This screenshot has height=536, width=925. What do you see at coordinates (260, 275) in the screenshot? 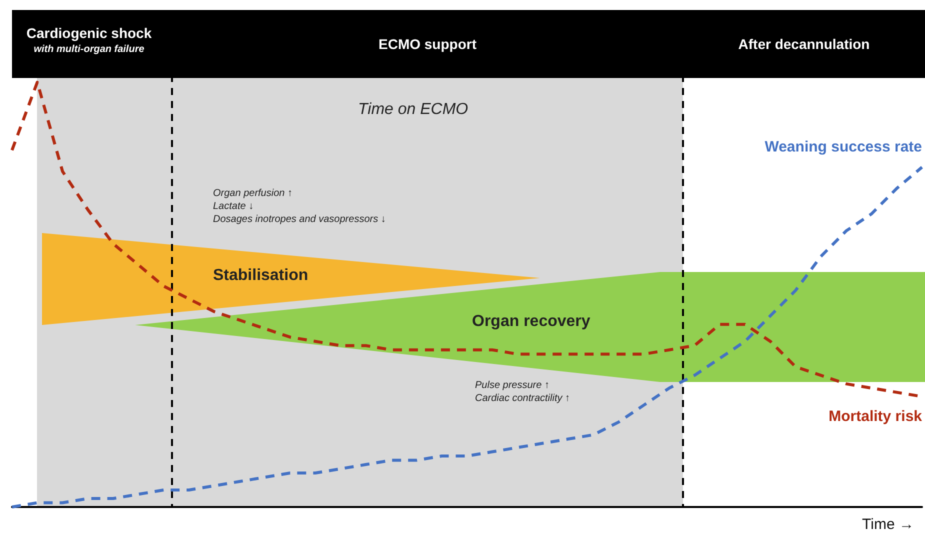
I see `annotation: Stabilisation` at bounding box center [260, 275].